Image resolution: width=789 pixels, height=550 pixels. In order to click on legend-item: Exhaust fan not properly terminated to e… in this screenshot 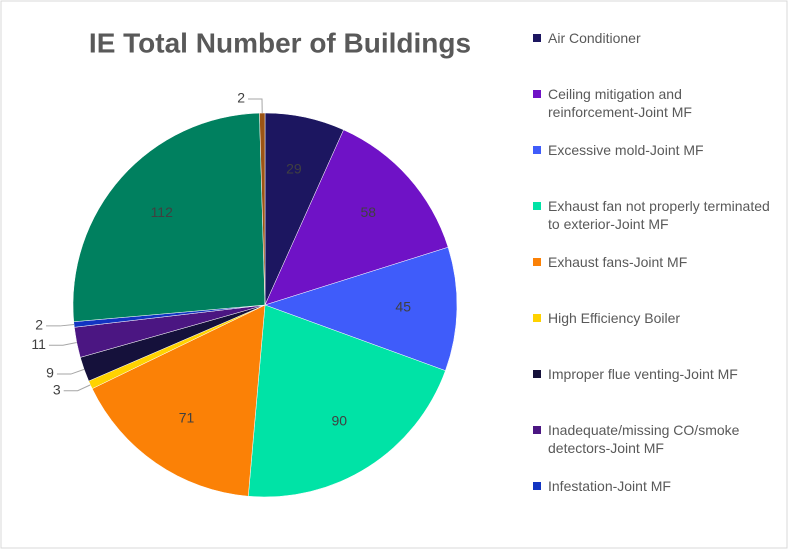, I will do `click(653, 215)`.